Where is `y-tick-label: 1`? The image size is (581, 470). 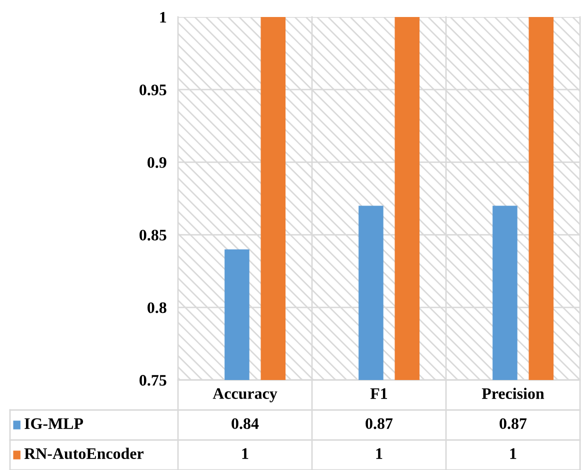
y-tick-label: 1 is located at coordinates (163, 17).